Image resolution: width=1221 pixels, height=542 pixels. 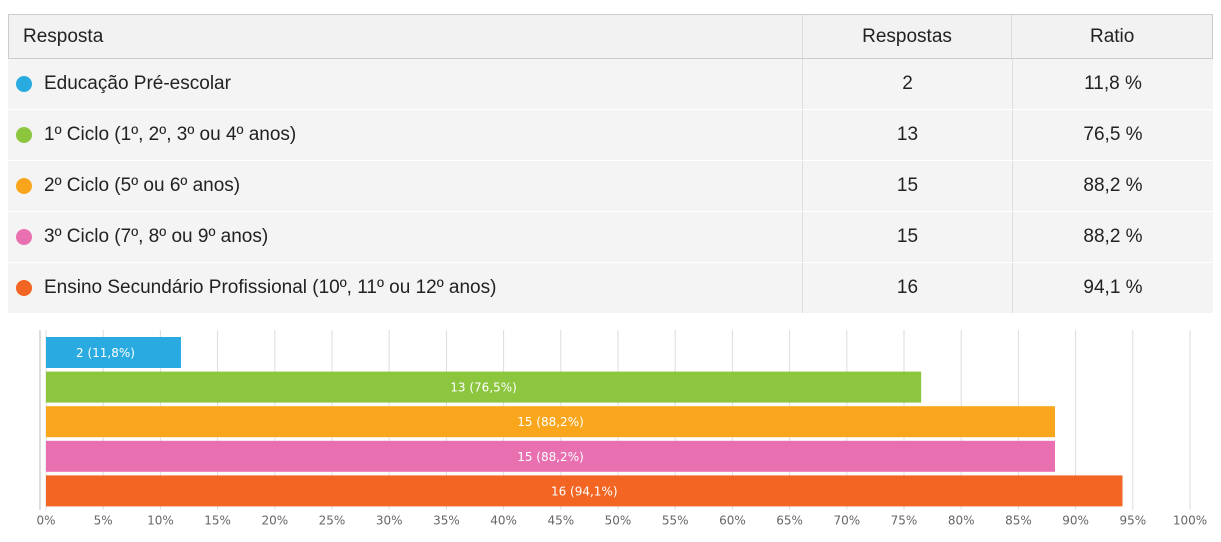 I want to click on table-cell: 16, so click(x=908, y=288).